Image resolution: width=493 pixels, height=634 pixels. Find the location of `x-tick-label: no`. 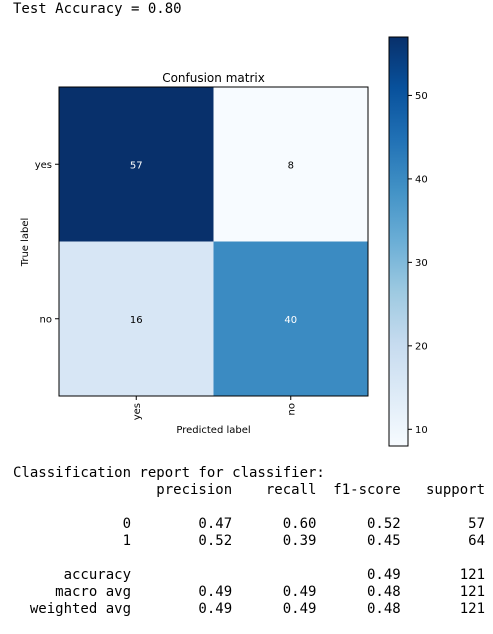

x-tick-label: no is located at coordinates (291, 409).